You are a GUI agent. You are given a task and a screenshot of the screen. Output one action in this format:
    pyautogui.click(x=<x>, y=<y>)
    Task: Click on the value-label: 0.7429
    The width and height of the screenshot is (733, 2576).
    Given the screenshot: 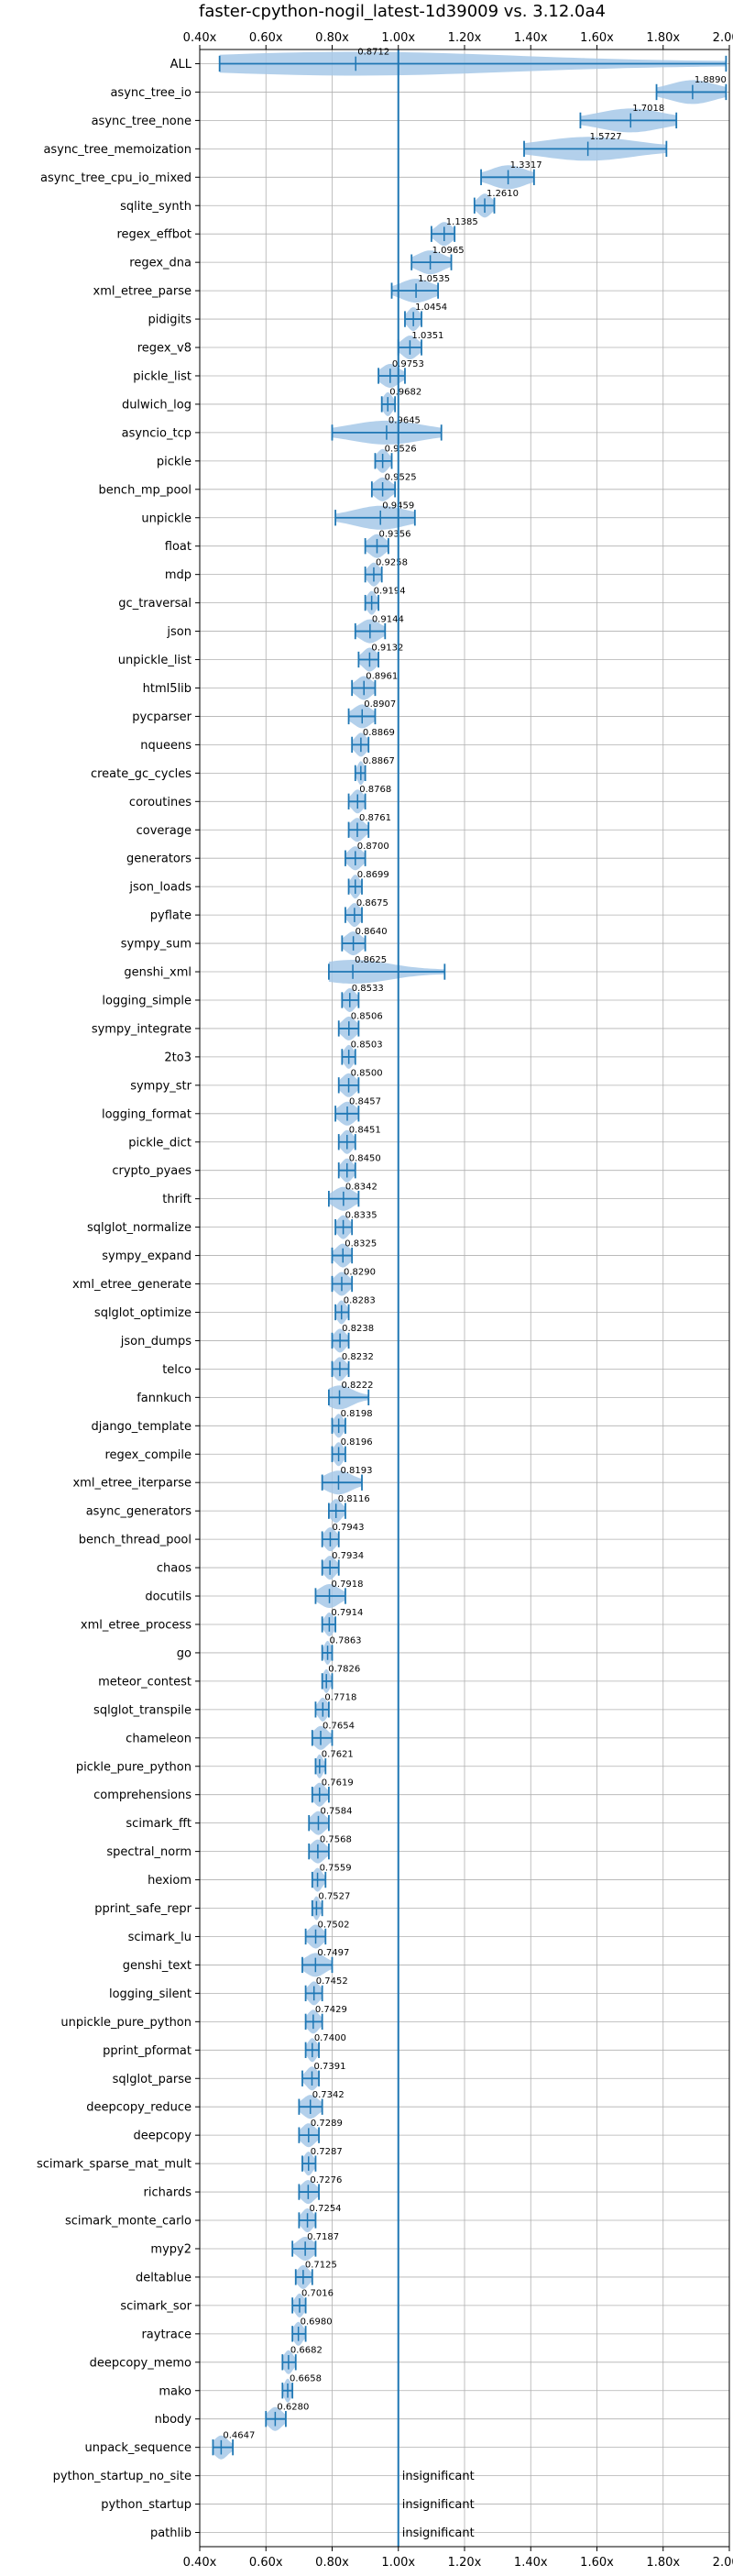 What is the action you would take?
    pyautogui.click(x=331, y=2010)
    